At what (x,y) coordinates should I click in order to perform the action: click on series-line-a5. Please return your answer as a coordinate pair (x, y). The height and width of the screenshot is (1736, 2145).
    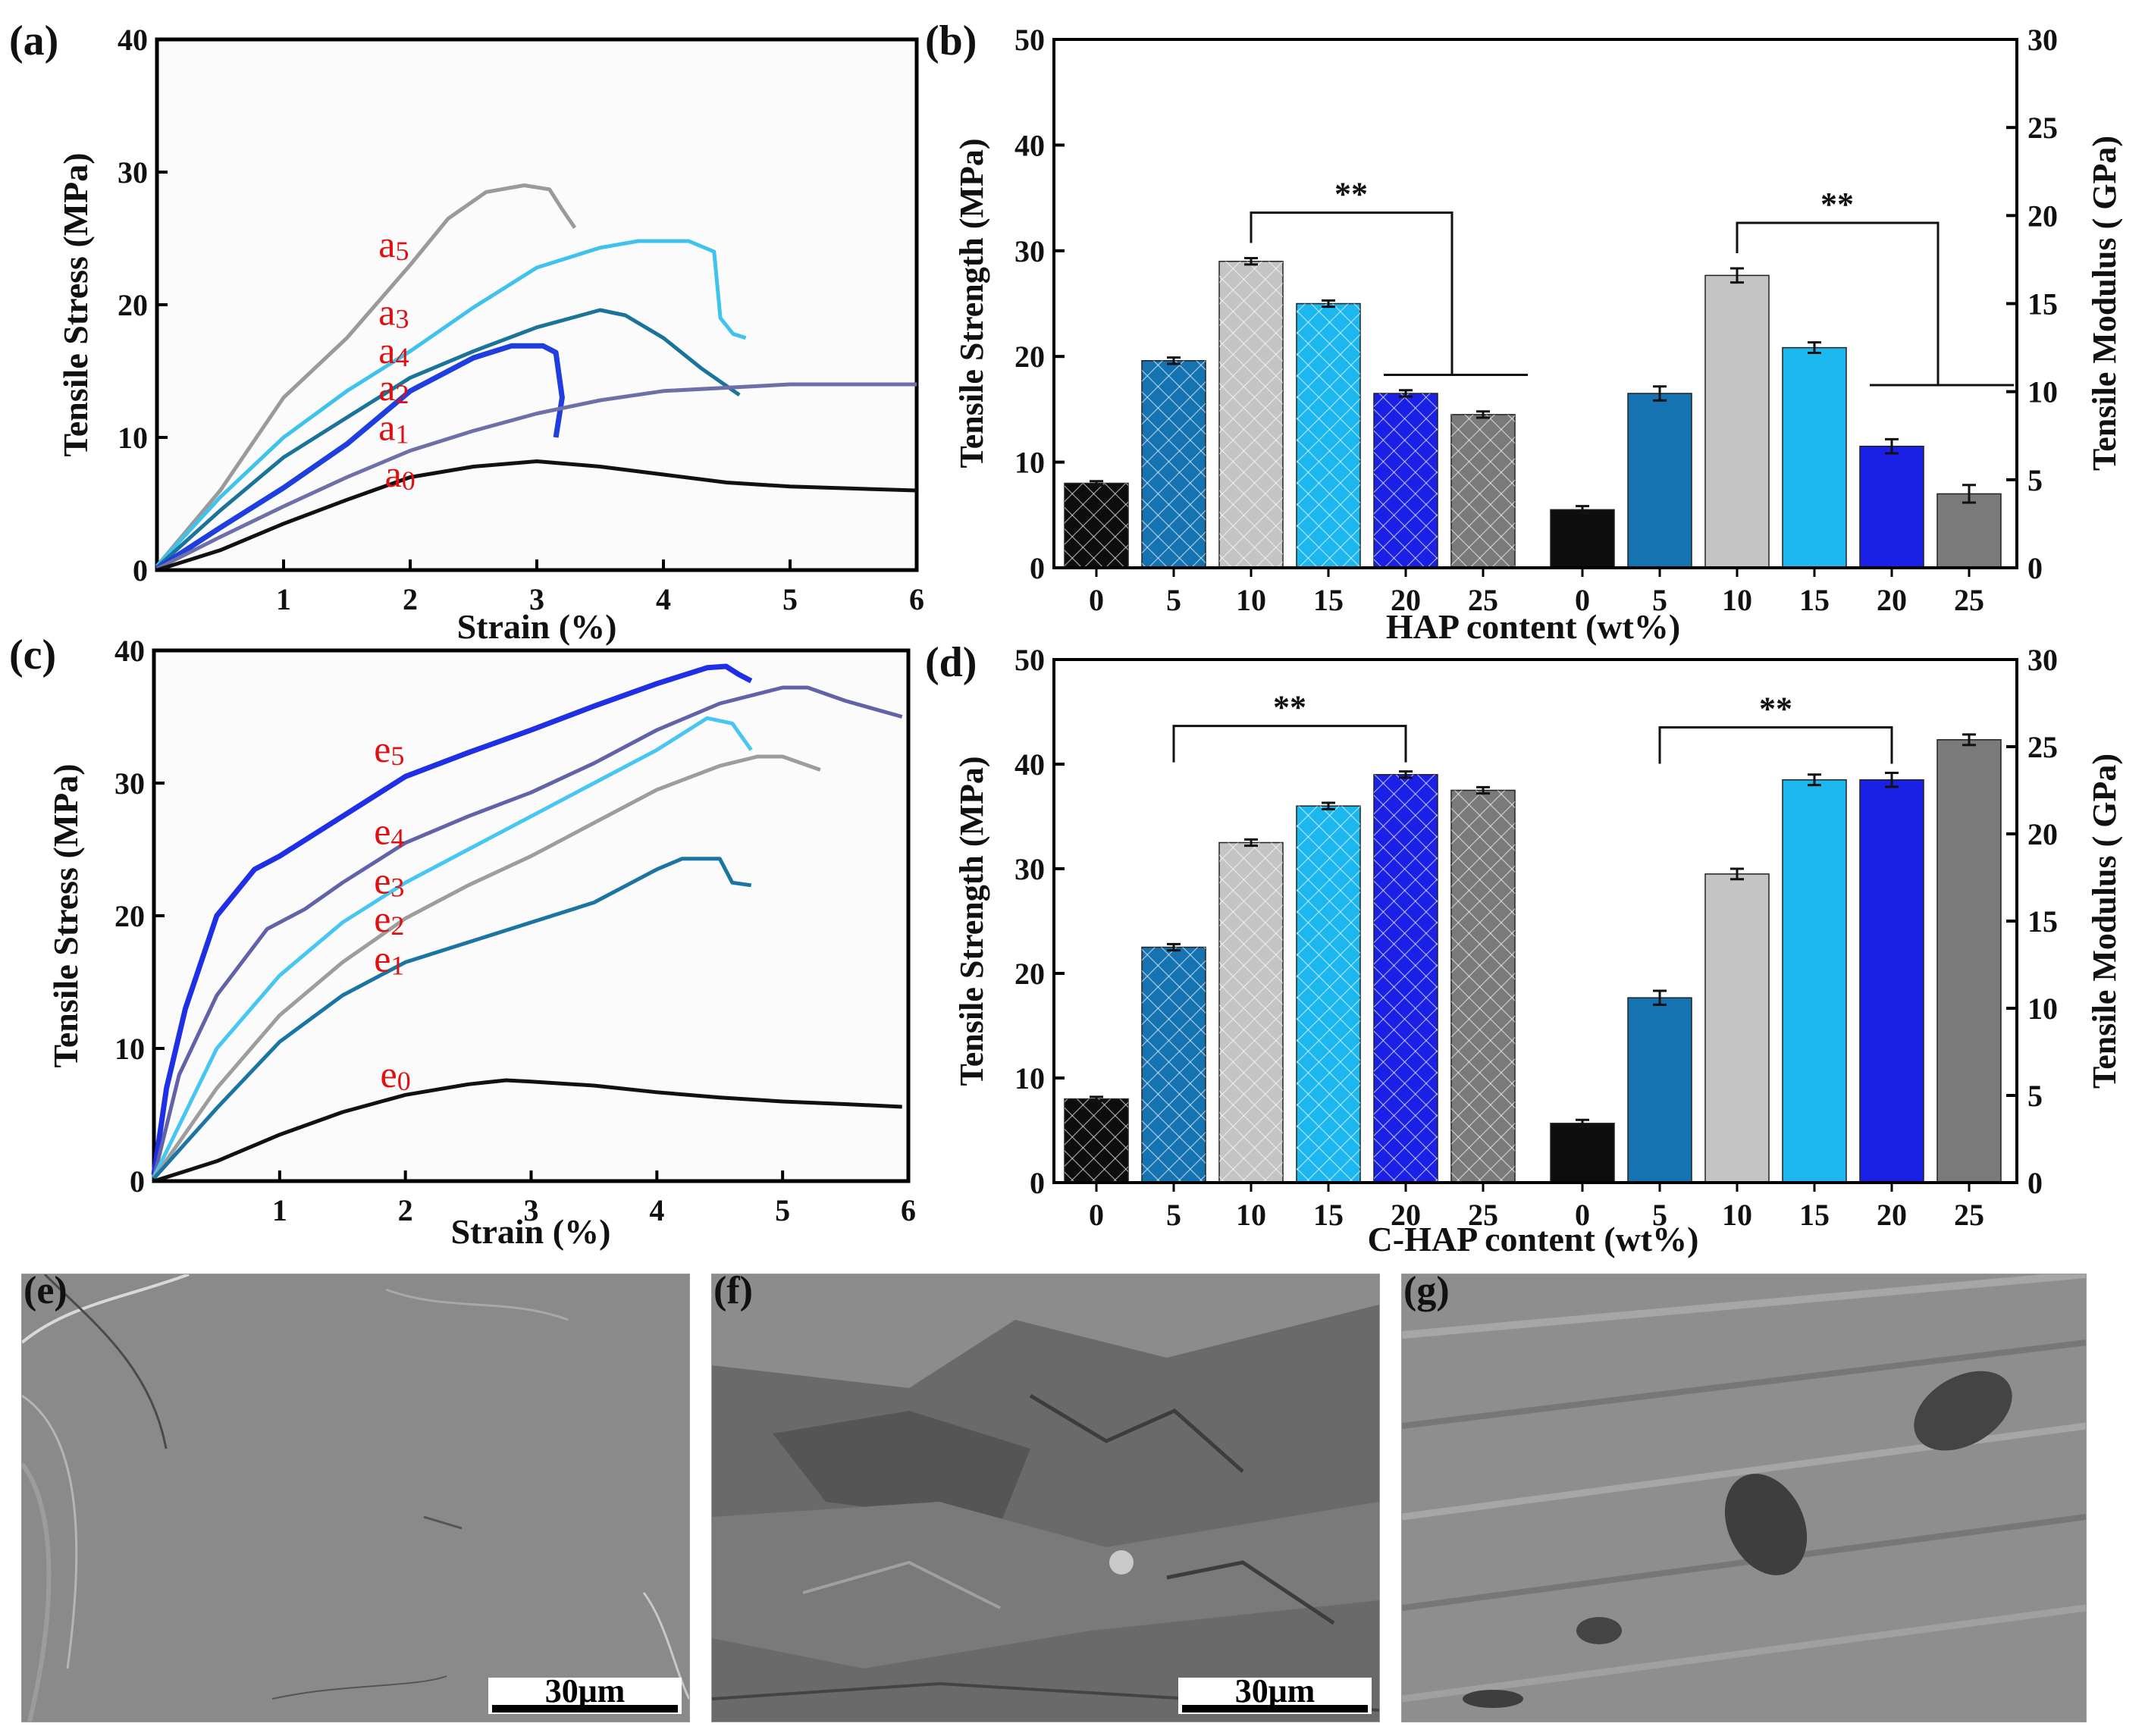
    Looking at the image, I should click on (366, 375).